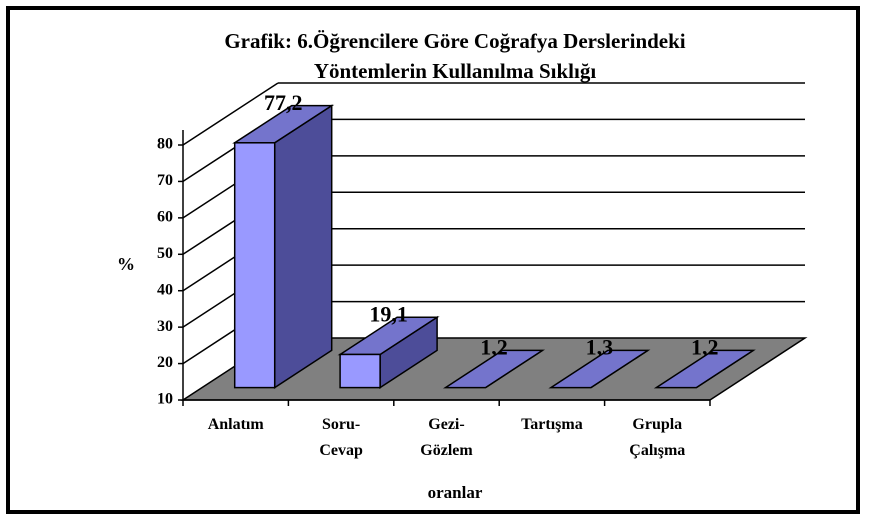  What do you see at coordinates (235, 424) in the screenshot?
I see `x-tick-label: Anlatım` at bounding box center [235, 424].